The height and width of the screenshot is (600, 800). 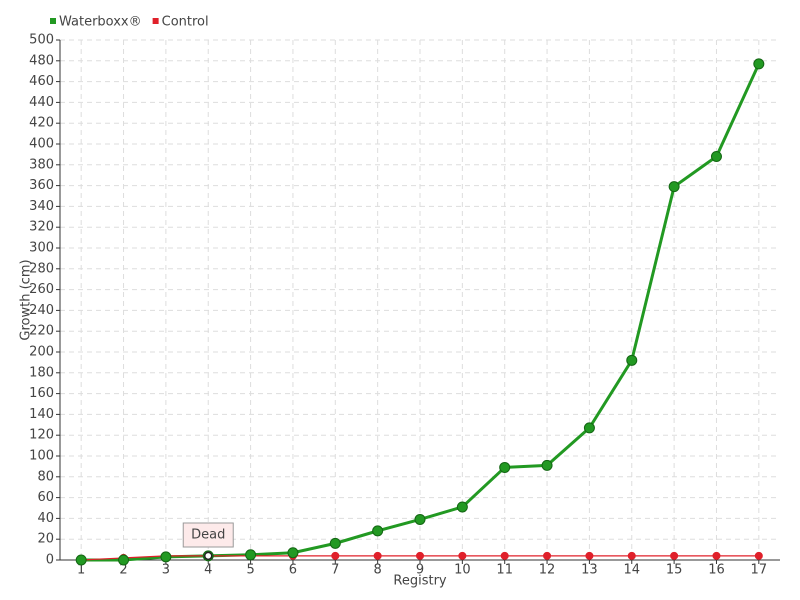 What do you see at coordinates (41, 331) in the screenshot?
I see `y-tick-label: 220` at bounding box center [41, 331].